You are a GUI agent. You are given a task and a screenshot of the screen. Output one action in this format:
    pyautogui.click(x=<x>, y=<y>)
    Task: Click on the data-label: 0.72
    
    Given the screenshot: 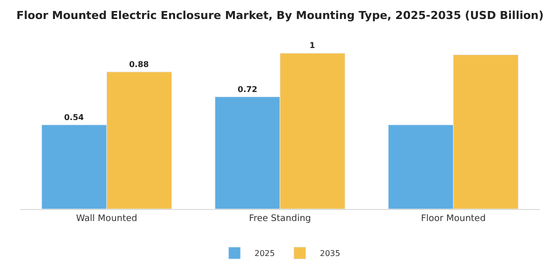 What is the action you would take?
    pyautogui.click(x=248, y=89)
    